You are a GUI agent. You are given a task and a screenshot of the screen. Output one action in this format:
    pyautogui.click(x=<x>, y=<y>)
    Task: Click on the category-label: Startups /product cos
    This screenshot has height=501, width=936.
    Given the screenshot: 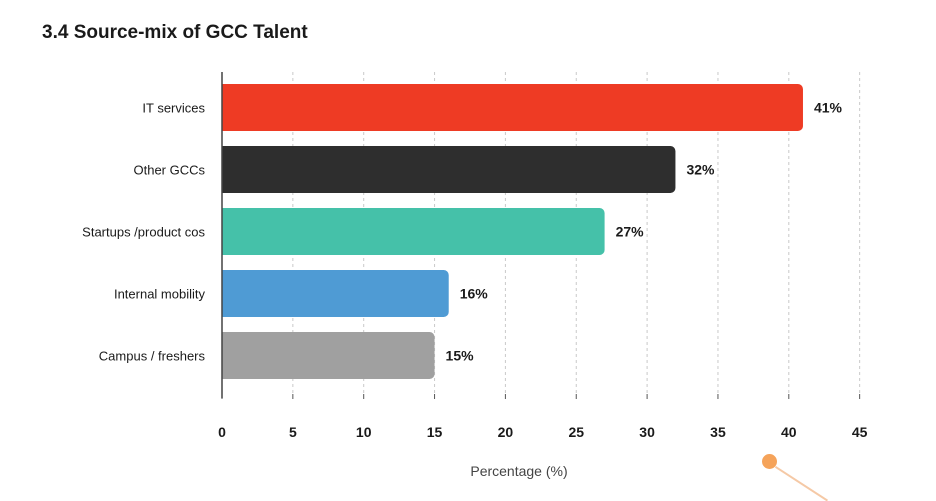 What is the action you would take?
    pyautogui.click(x=143, y=232)
    